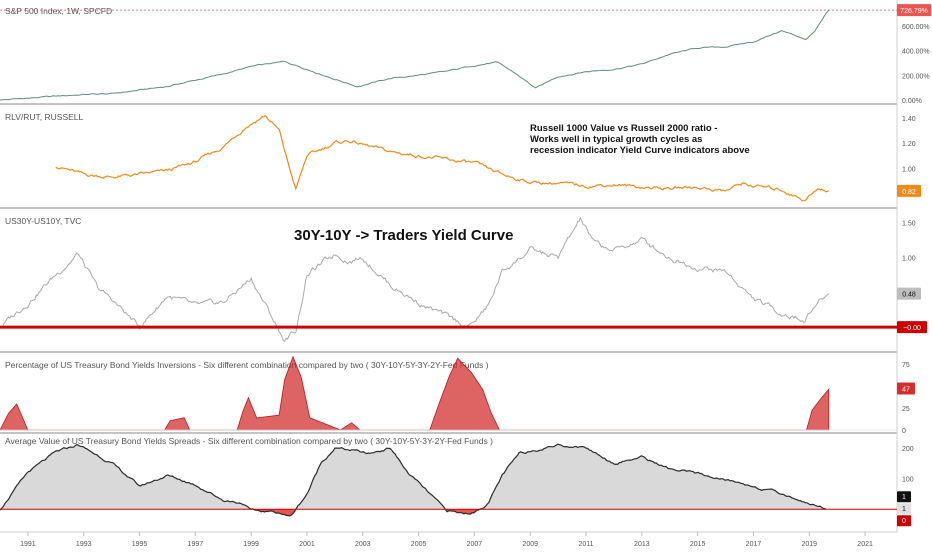 The image size is (932, 555). What do you see at coordinates (44, 117) in the screenshot?
I see `rlv-panel-title: RLV/RUT, RUSSELL` at bounding box center [44, 117].